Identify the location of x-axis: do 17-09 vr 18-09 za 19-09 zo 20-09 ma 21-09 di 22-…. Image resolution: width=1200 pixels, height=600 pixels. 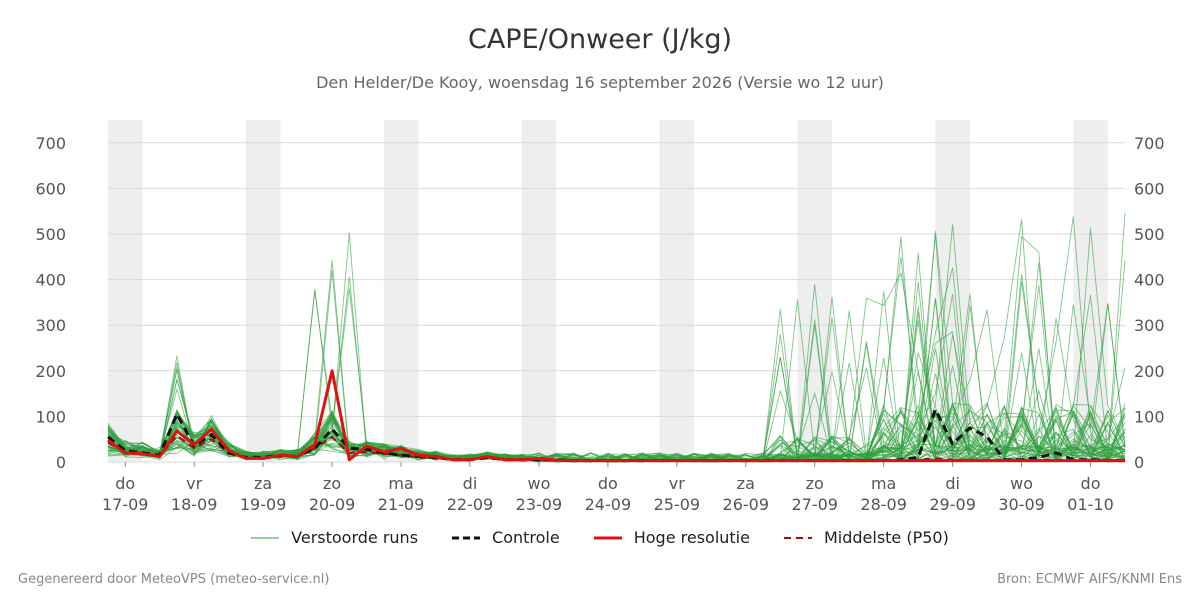
(608, 488).